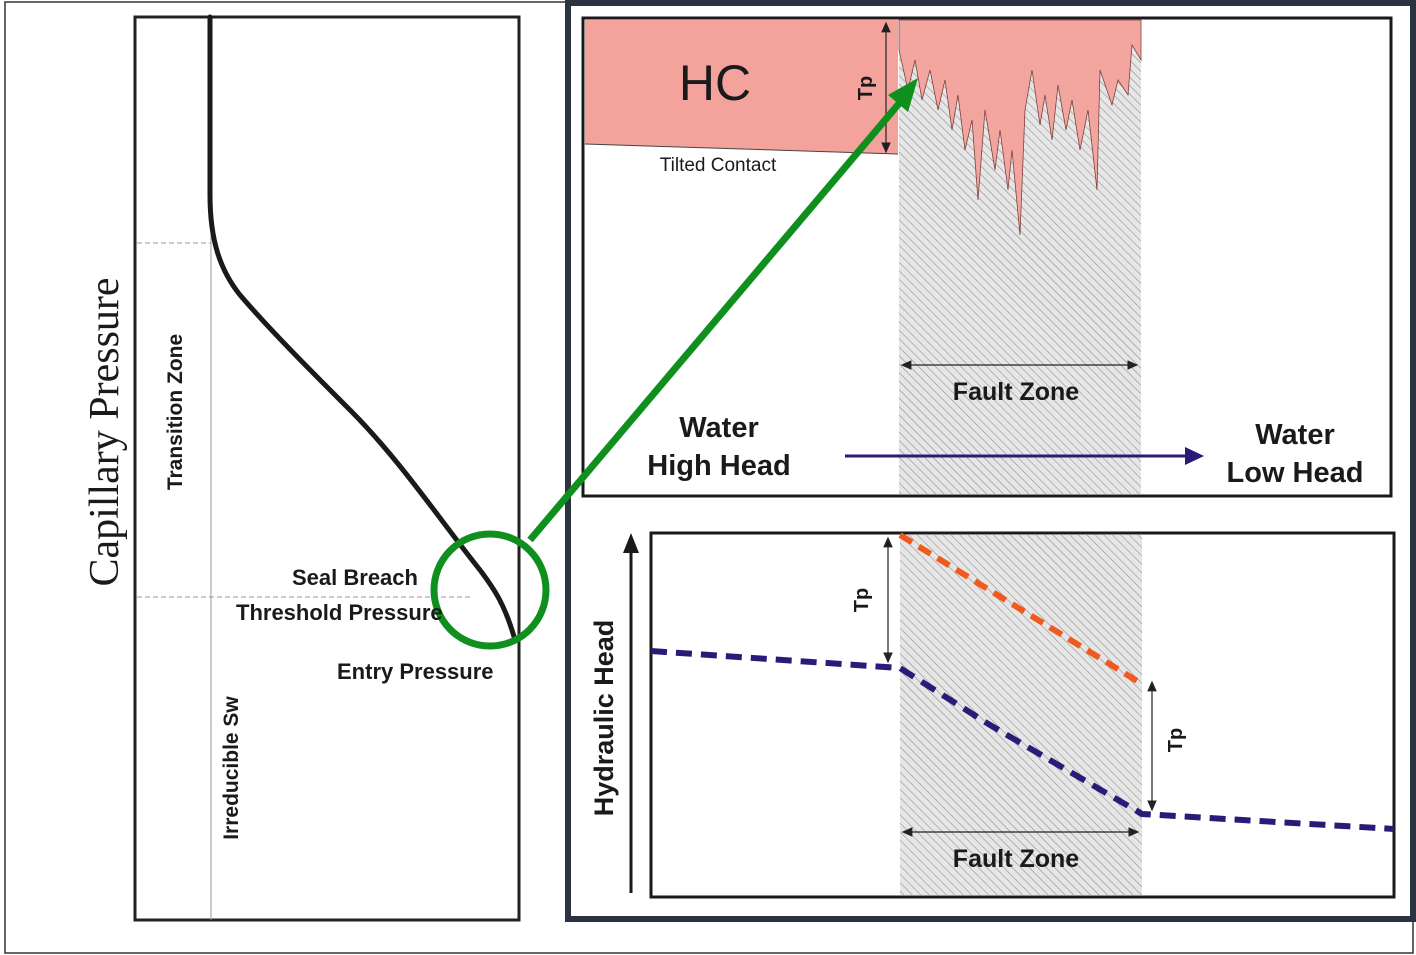 The height and width of the screenshot is (955, 1416). What do you see at coordinates (231, 768) in the screenshot?
I see `irreducible-sw-label: Irreducible Sw` at bounding box center [231, 768].